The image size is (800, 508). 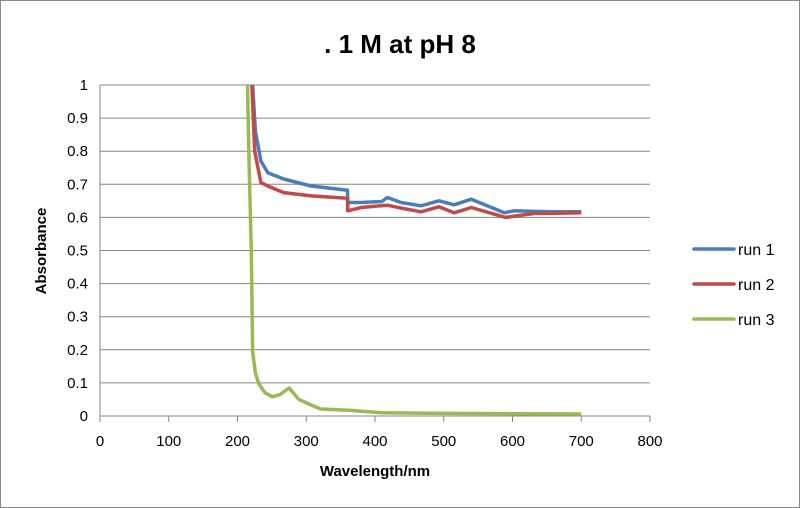 I want to click on x-tick-label: 300, so click(x=306, y=441).